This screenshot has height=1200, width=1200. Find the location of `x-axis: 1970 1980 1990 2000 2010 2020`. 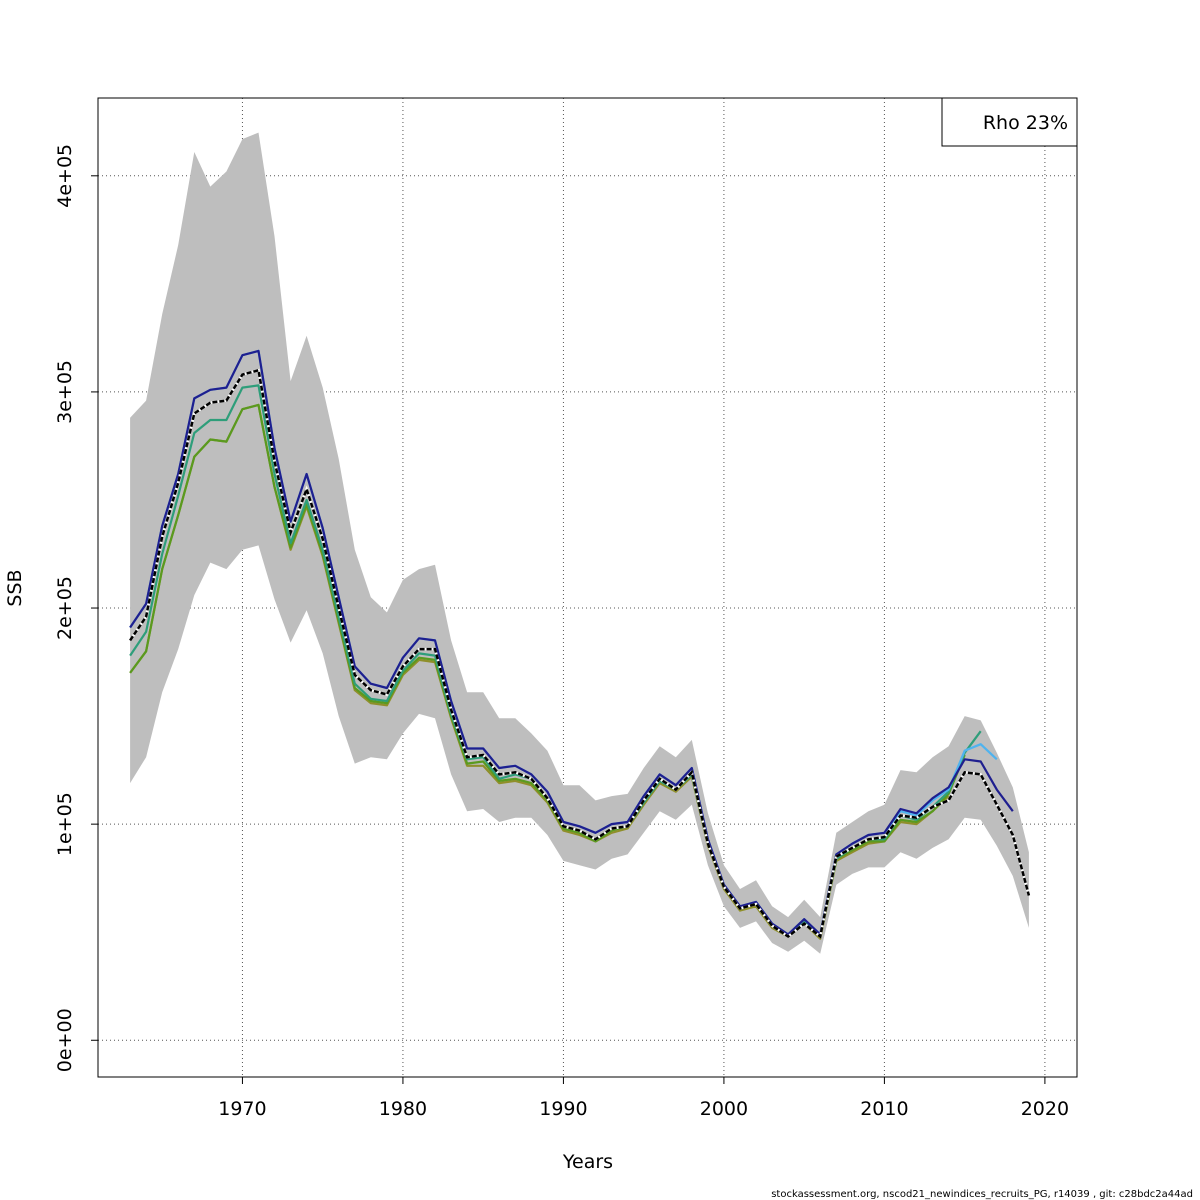

x-axis: 1970 1980 1990 2000 2010 2020 is located at coordinates (643, 1098).